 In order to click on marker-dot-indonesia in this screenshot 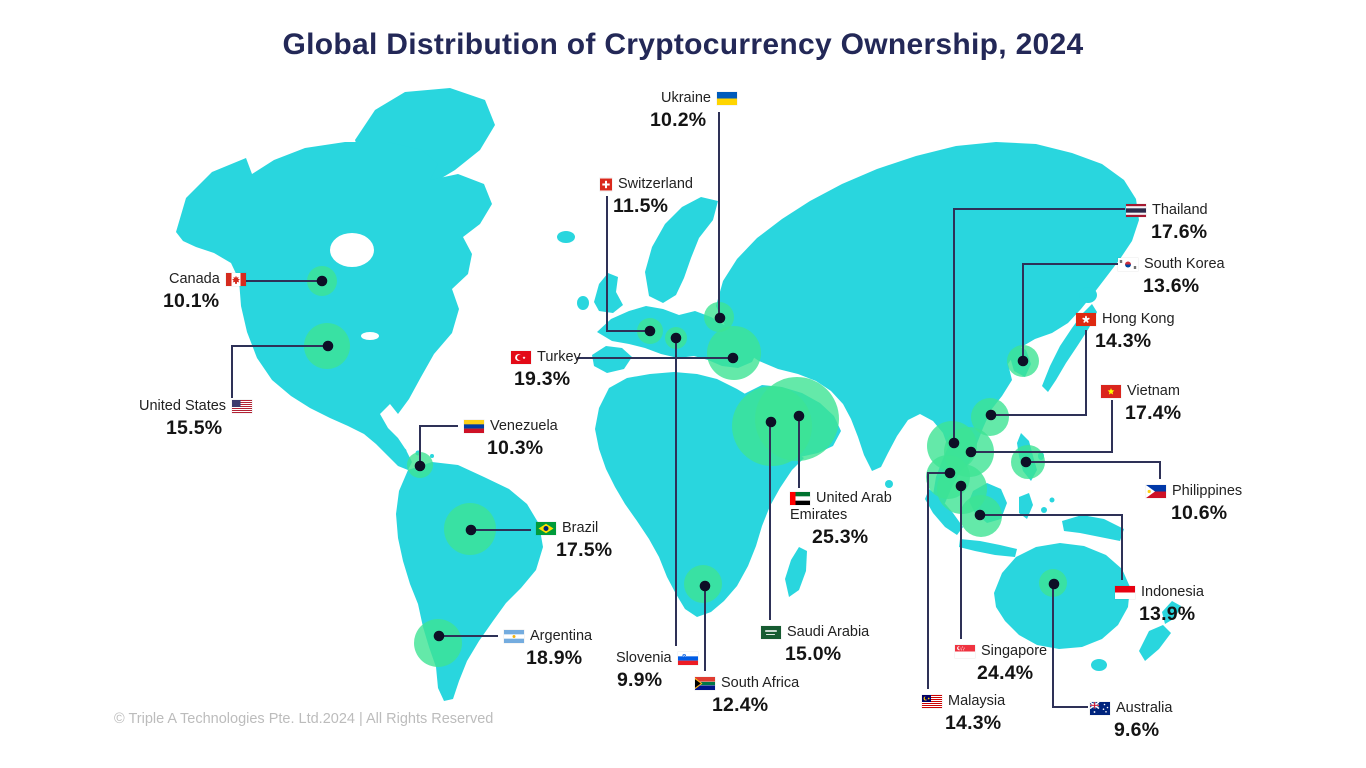, I will do `click(980, 515)`.